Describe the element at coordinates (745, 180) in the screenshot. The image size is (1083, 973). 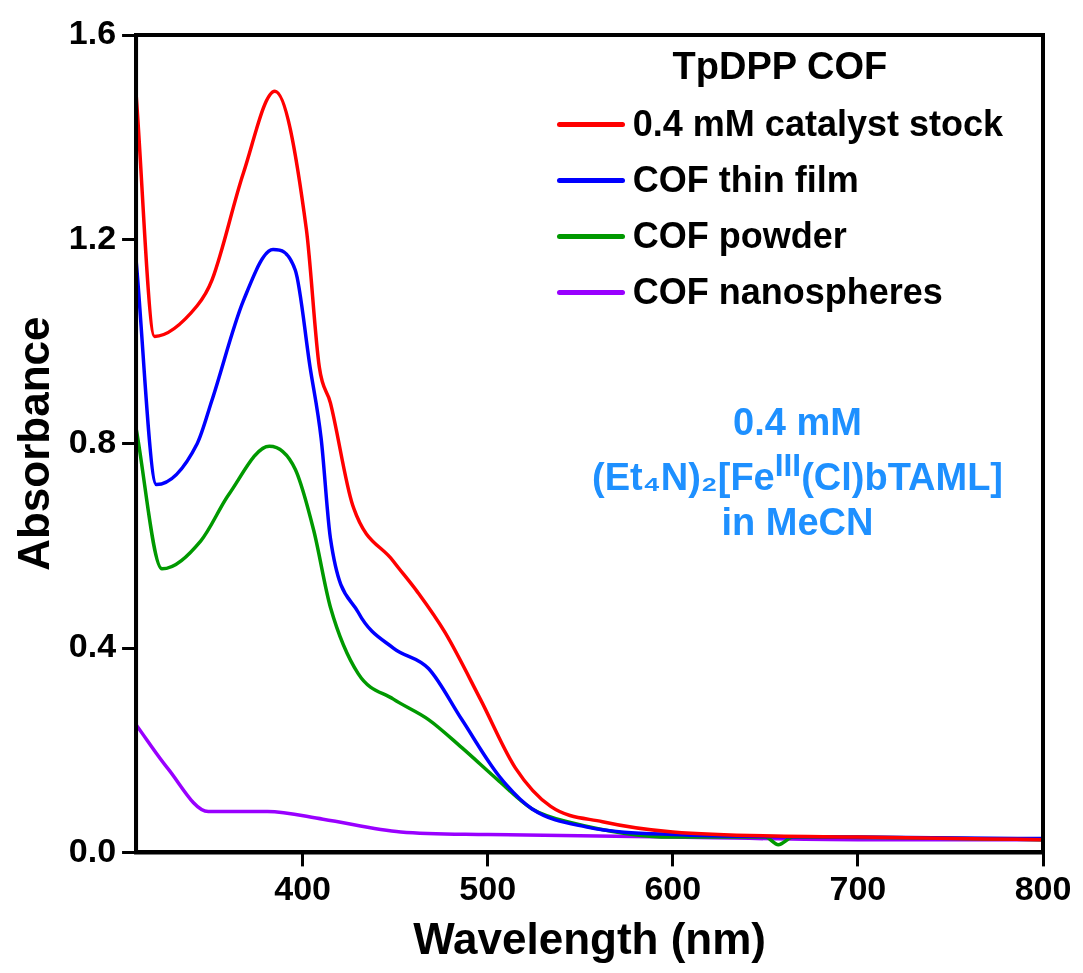
I see `legend-label: COF thin film` at that location.